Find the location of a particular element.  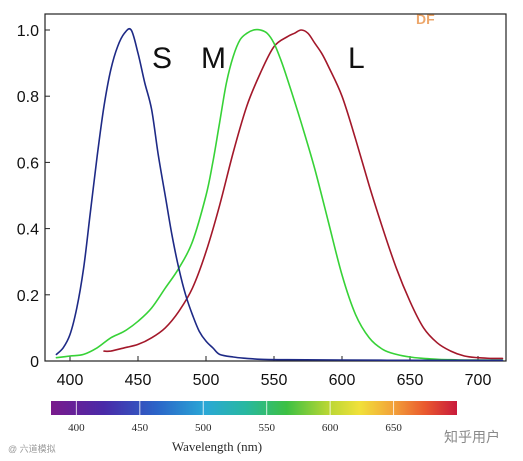

spectrum-bar-title: Wavelength (nm) is located at coordinates (217, 446).